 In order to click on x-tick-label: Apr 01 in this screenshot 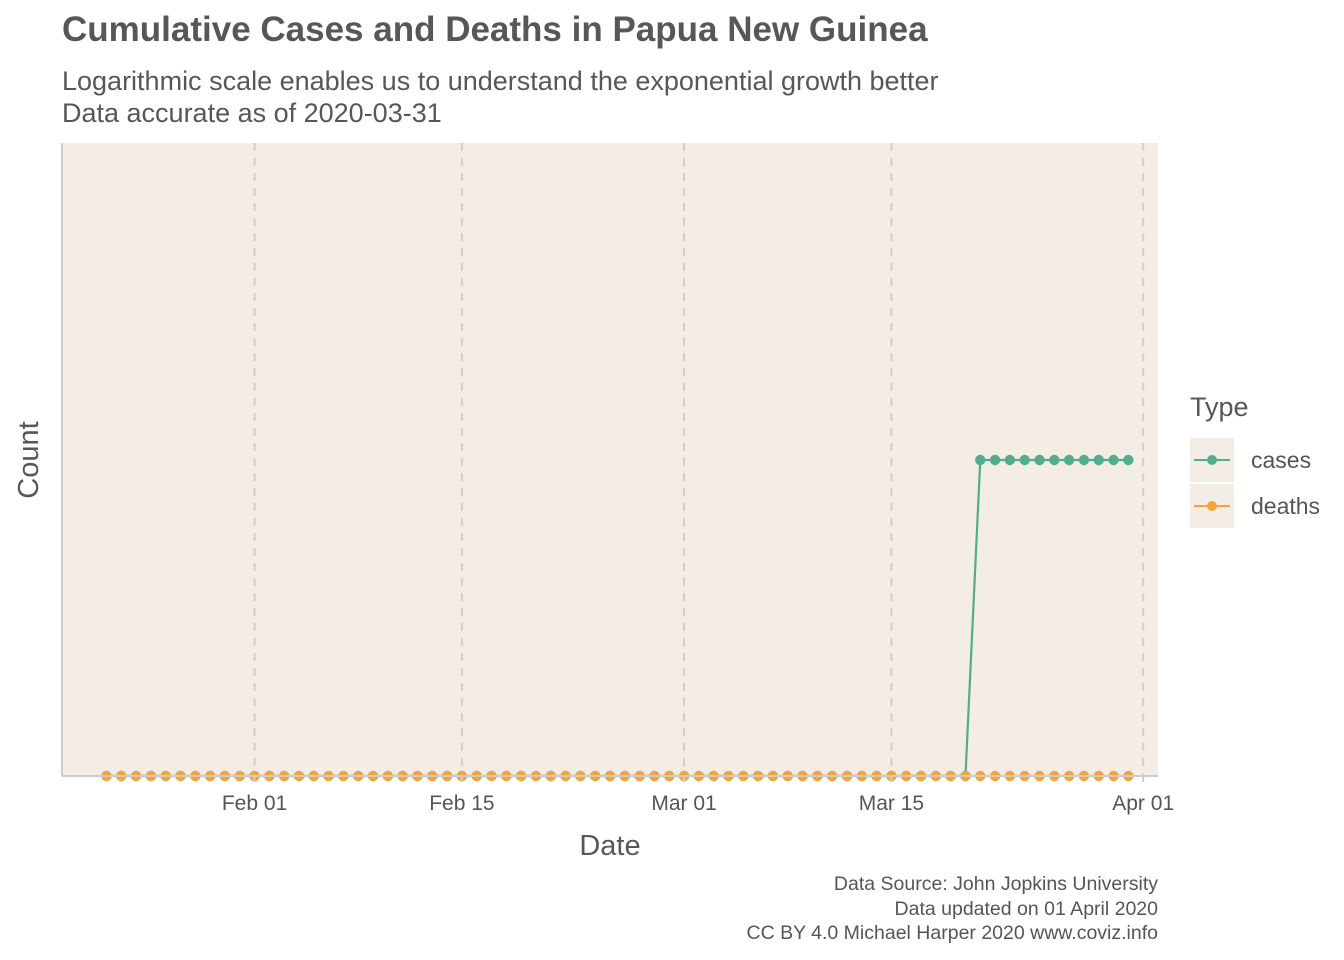, I will do `click(1143, 803)`.